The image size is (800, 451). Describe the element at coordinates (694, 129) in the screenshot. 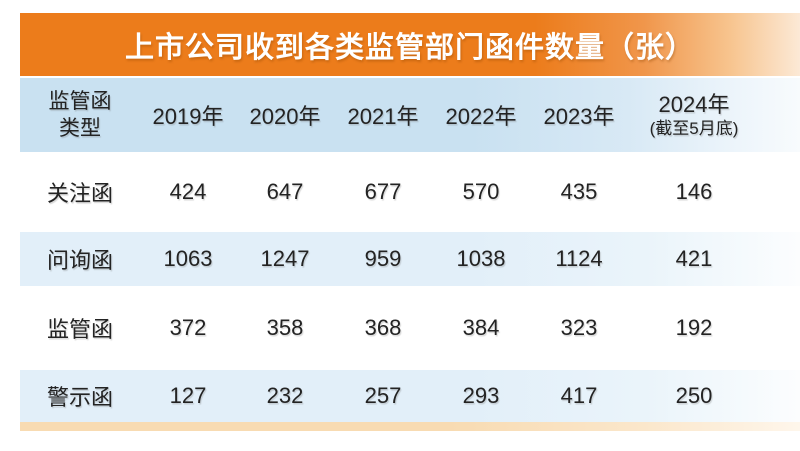

I see `header-year-2024-note: (截至5月底)` at that location.